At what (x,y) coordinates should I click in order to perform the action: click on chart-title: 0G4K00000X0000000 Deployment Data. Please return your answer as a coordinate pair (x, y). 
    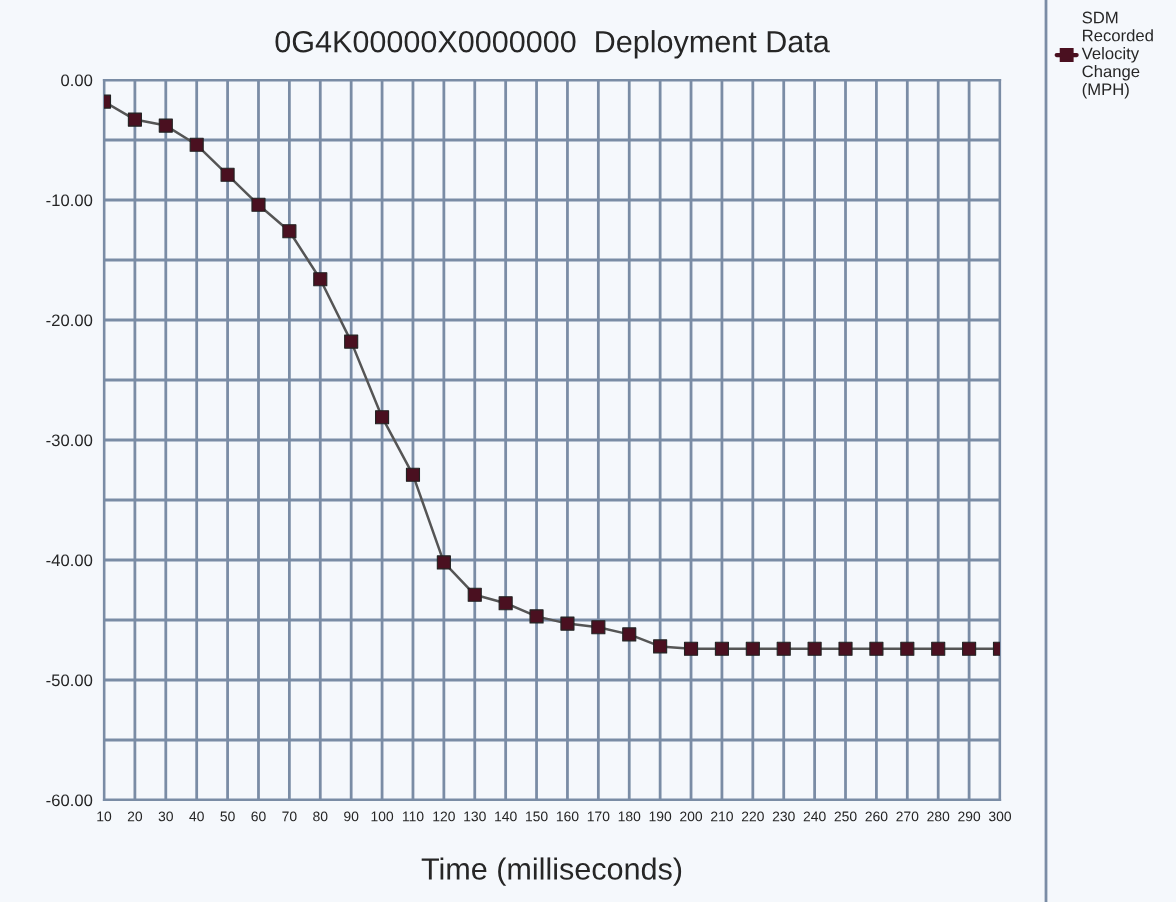
    Looking at the image, I should click on (552, 44).